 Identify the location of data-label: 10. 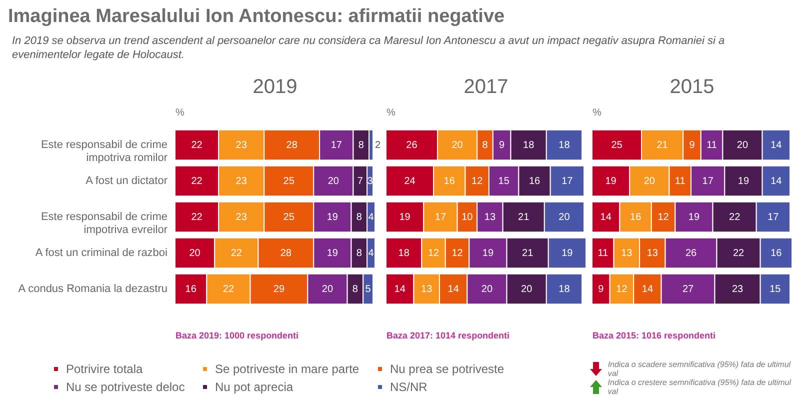
(468, 217).